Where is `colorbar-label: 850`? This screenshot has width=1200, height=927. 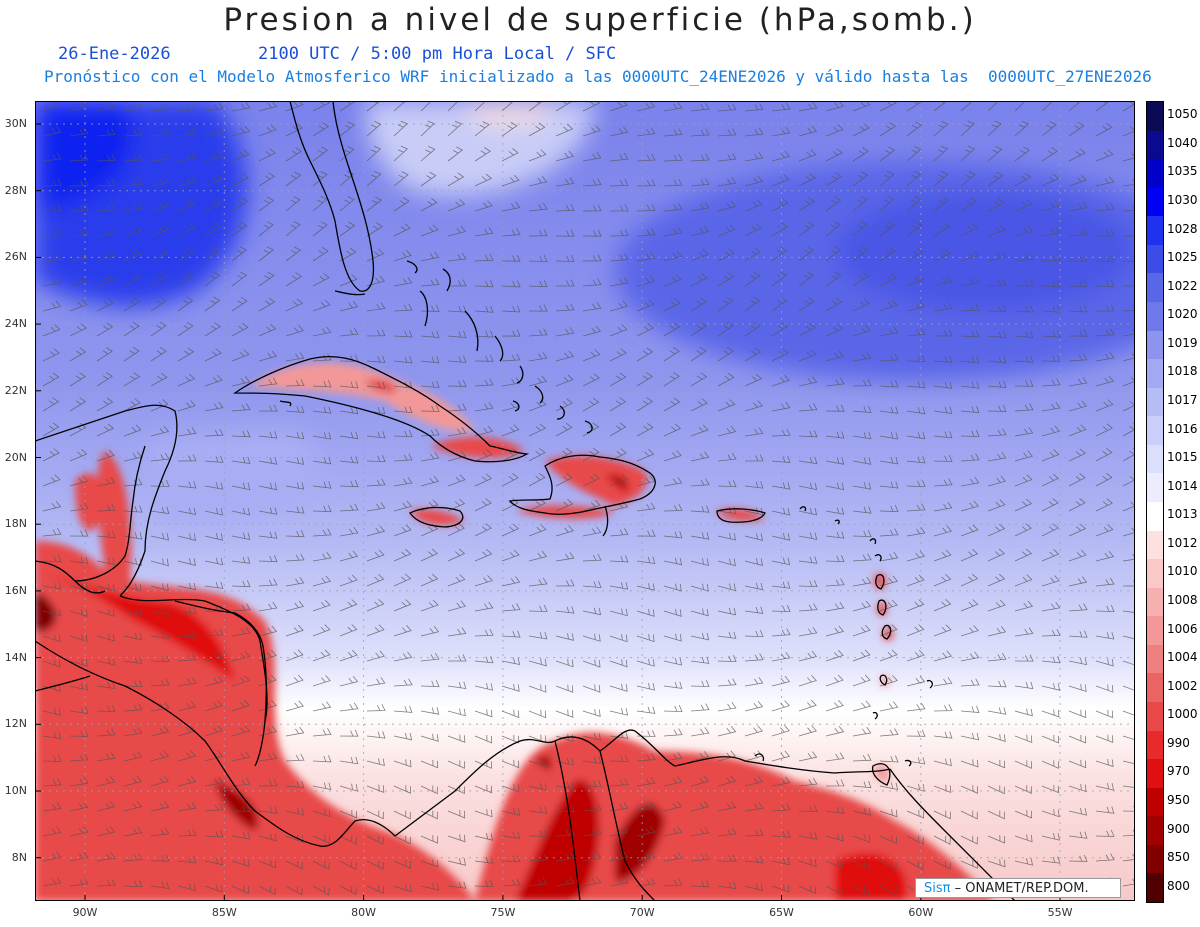
colorbar-label: 850 is located at coordinates (1178, 857).